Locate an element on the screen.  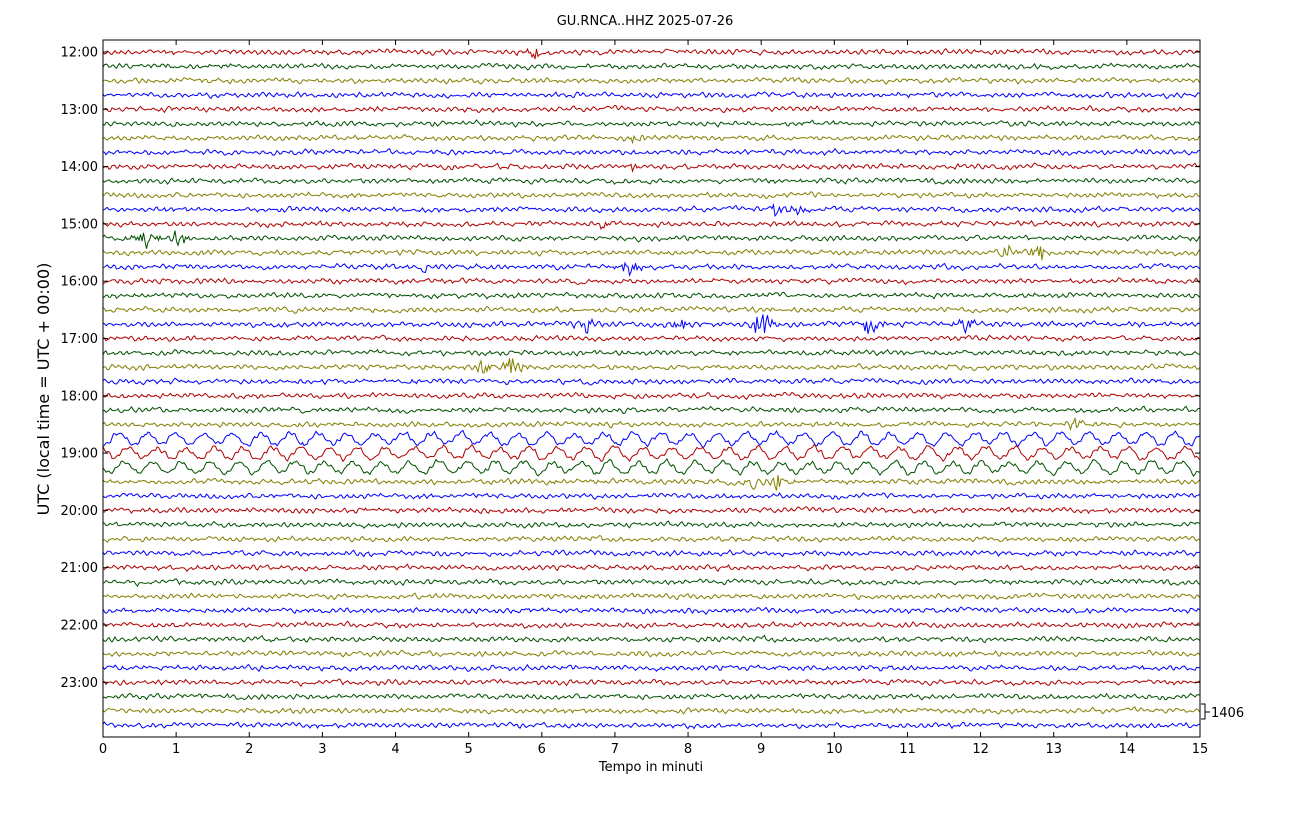
x-axis-label: Tempo in minuti is located at coordinates (650, 767).